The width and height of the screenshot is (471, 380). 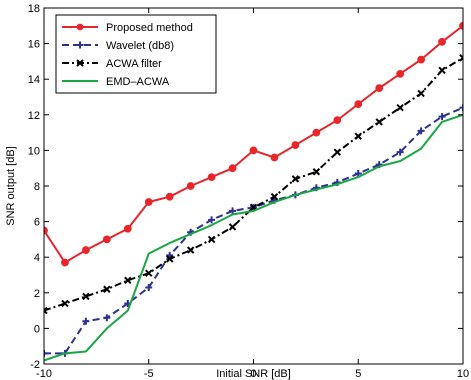 I want to click on legend-entry: EMD–ACWA, so click(x=116, y=82).